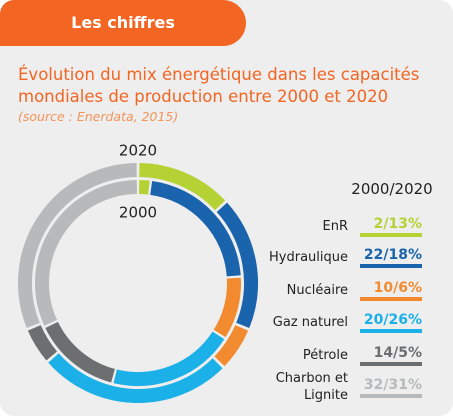  Describe the element at coordinates (392, 189) in the screenshot. I see `legend-title: 2000/2020` at that location.